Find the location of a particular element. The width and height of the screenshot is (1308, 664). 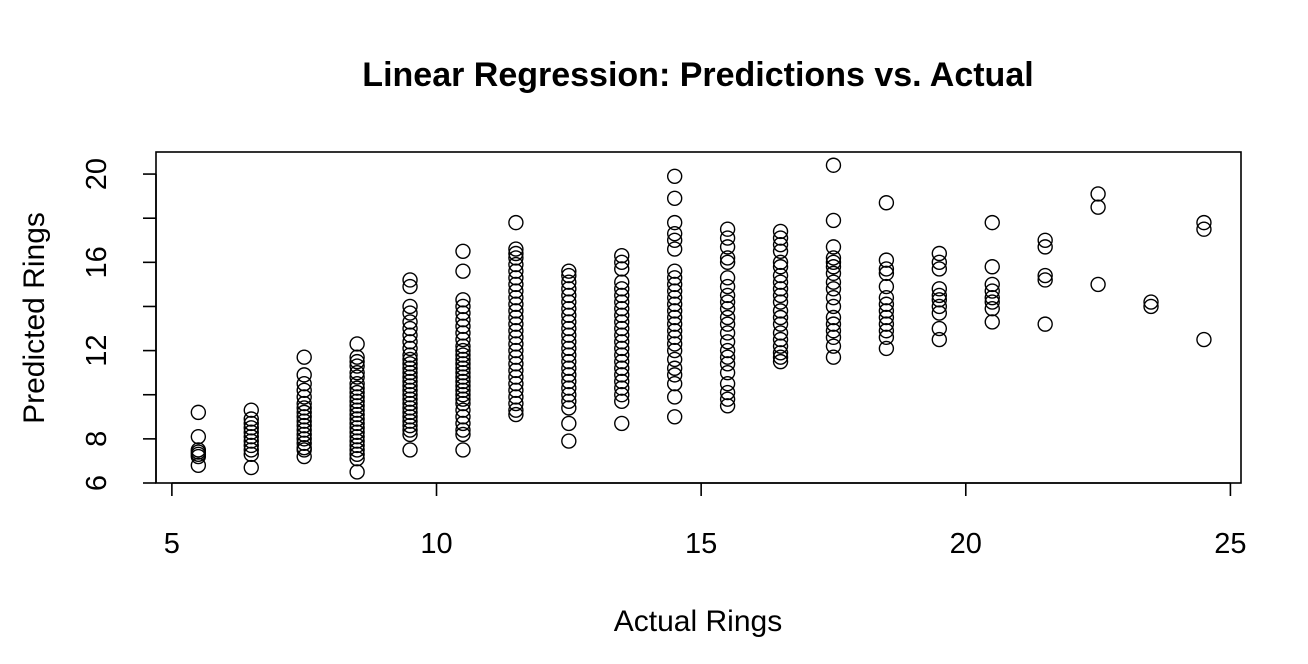

x-tick-label: 10 is located at coordinates (436, 544).